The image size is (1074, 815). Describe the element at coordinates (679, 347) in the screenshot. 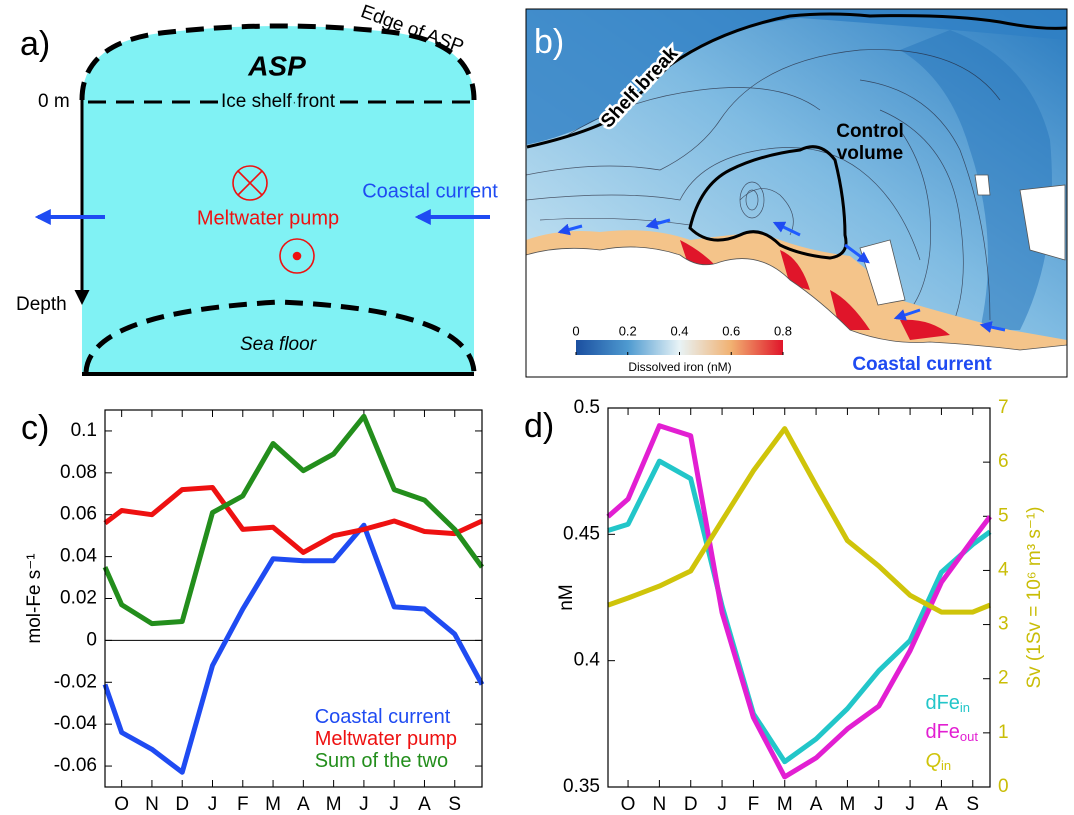

I see `colorbar` at that location.